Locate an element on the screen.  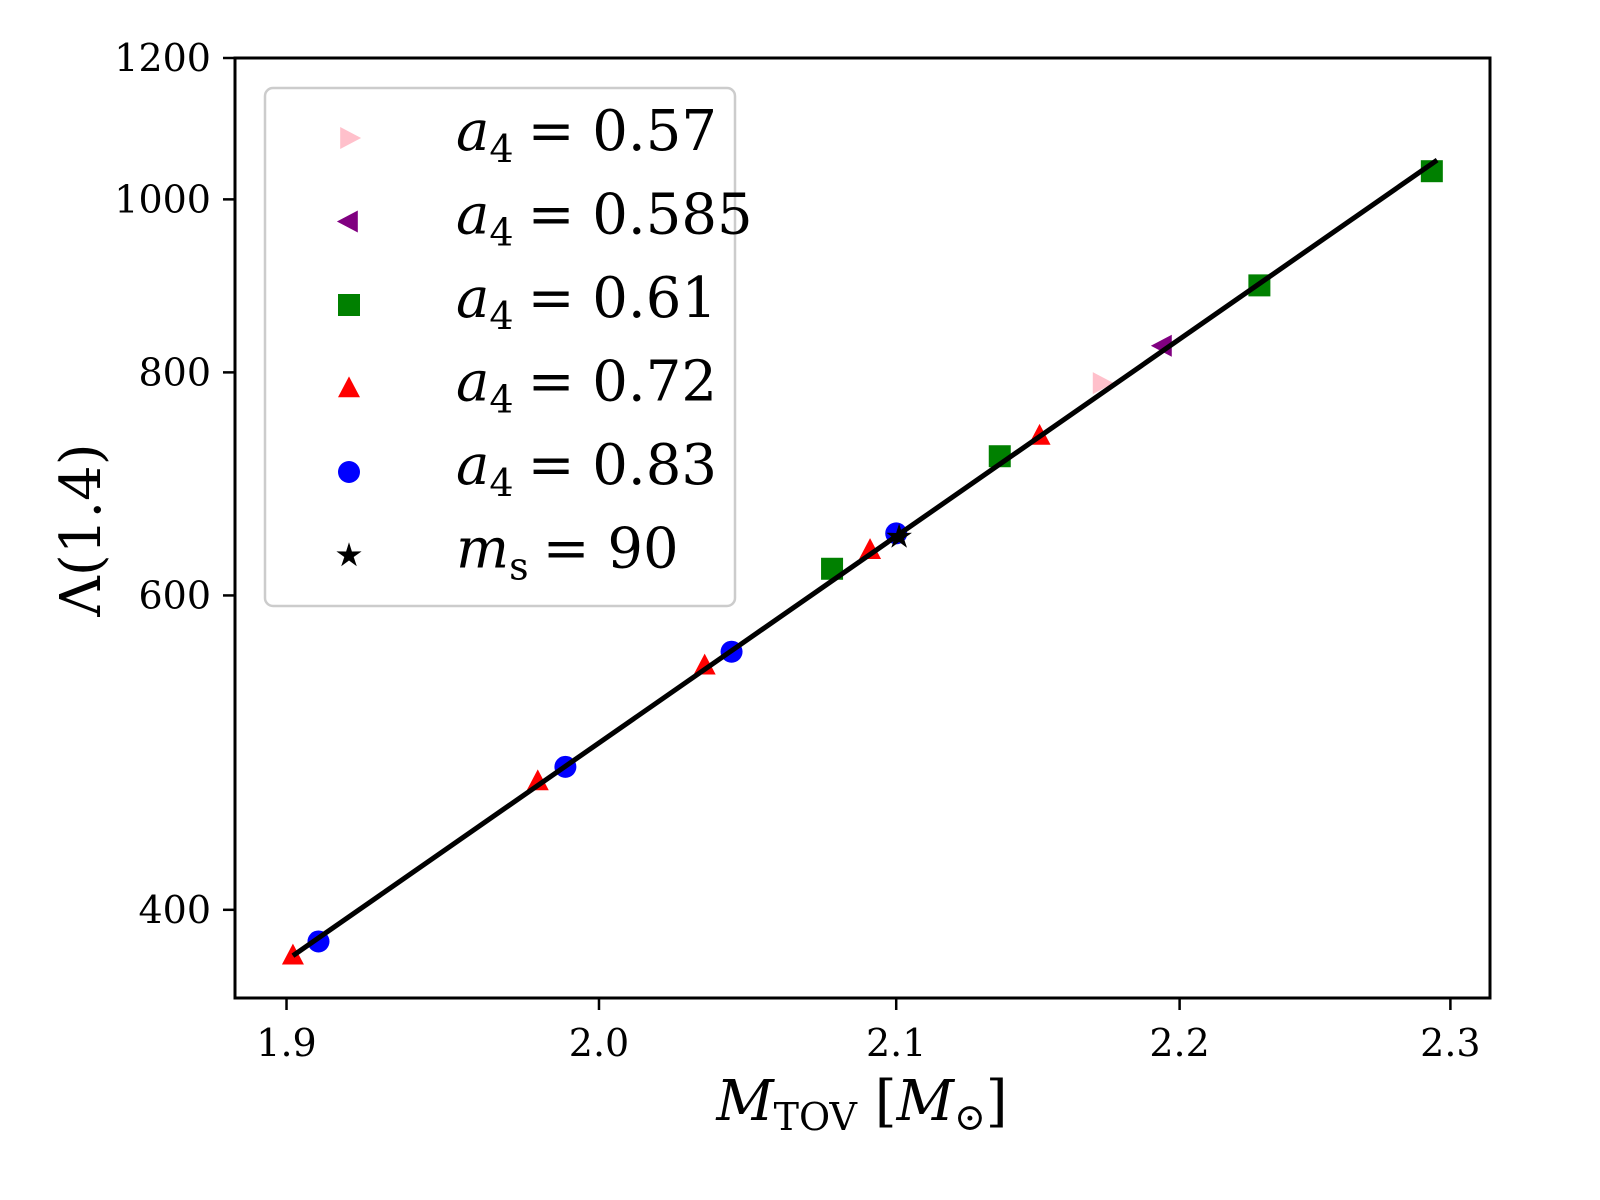
y-tick-label: 800 is located at coordinates (174, 372).